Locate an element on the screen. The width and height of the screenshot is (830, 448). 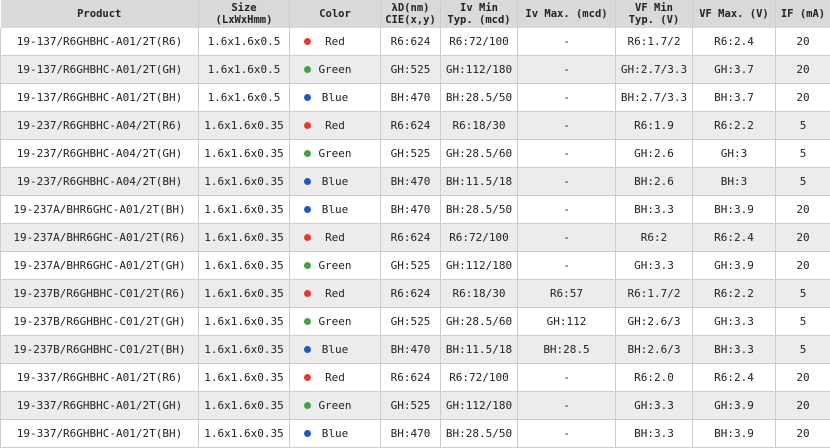
cell-text: BH:2.7/3.3 is located at coordinates (654, 97).